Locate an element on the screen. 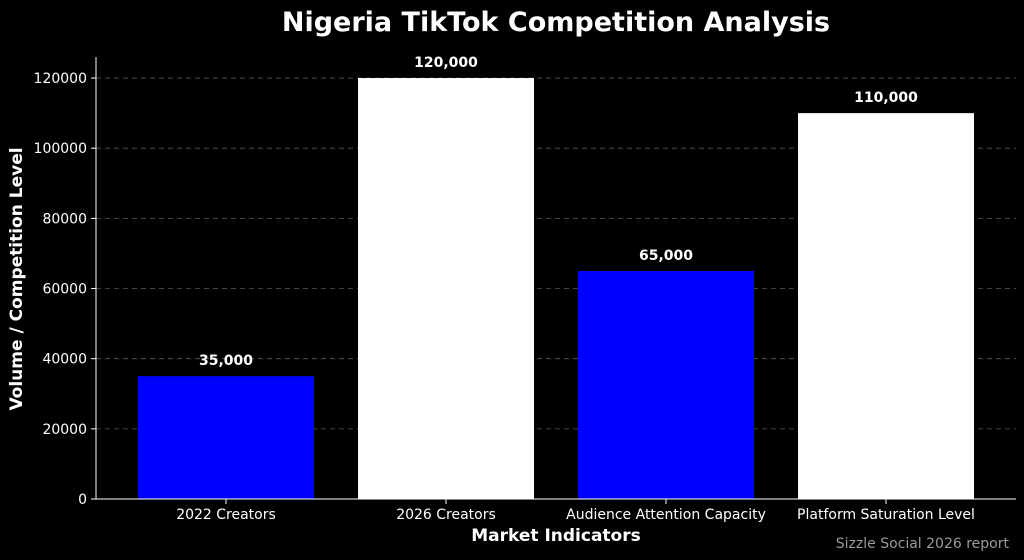 This screenshot has height=560, width=1024. x-axis-label: Market Indicators is located at coordinates (555, 536).